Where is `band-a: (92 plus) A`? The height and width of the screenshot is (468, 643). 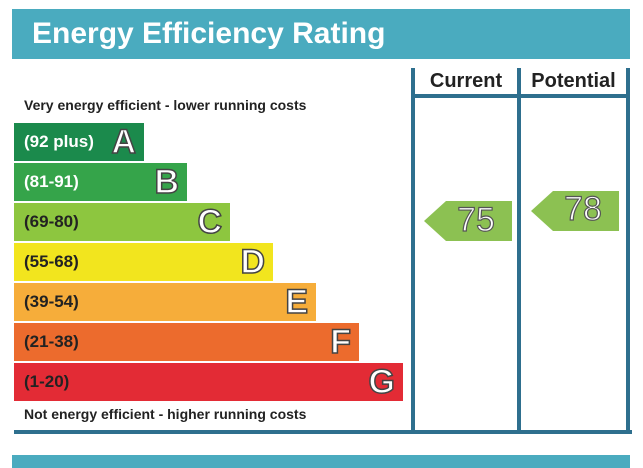
band-a: (92 plus) A is located at coordinates (79, 142).